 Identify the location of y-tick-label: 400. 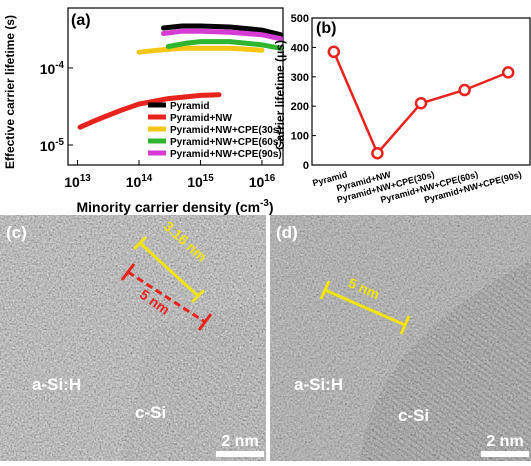
(300, 48).